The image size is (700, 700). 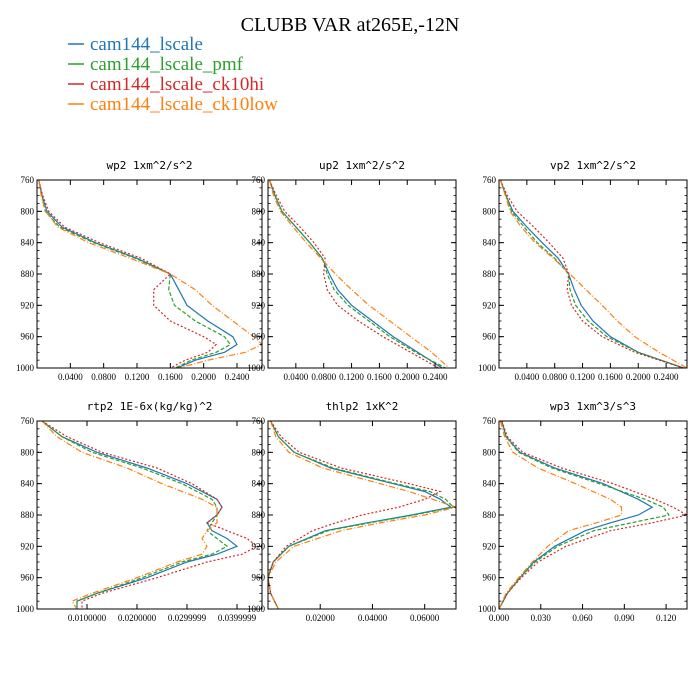 I want to click on x-tick-label: 0.02000, so click(x=321, y=618).